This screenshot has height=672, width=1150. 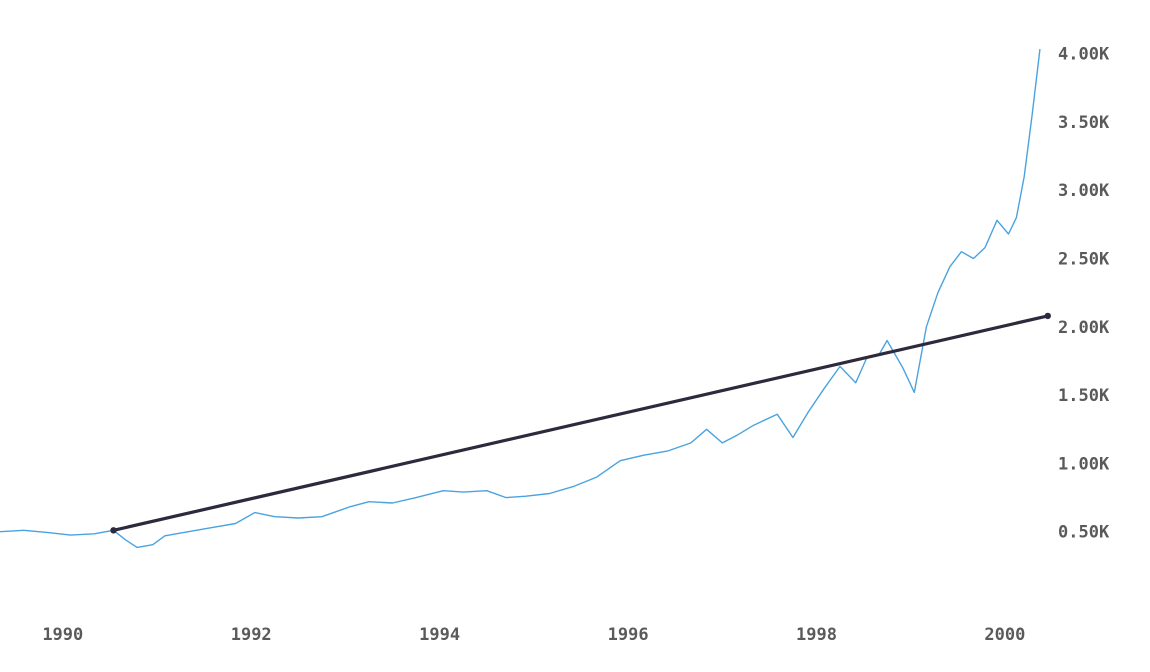 I want to click on y-tick-label: 1.50K, so click(x=1084, y=396).